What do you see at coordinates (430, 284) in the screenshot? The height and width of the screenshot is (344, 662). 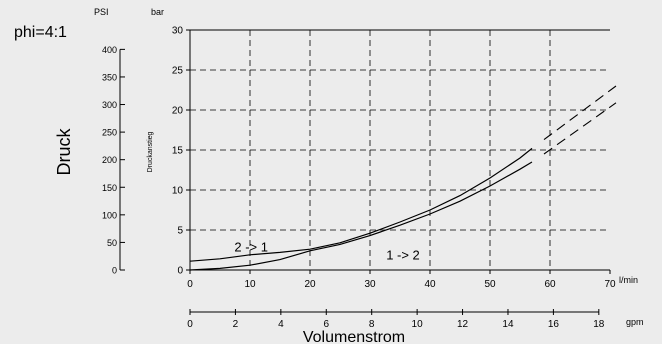 I see `lmin-tick-label-40: 40` at bounding box center [430, 284].